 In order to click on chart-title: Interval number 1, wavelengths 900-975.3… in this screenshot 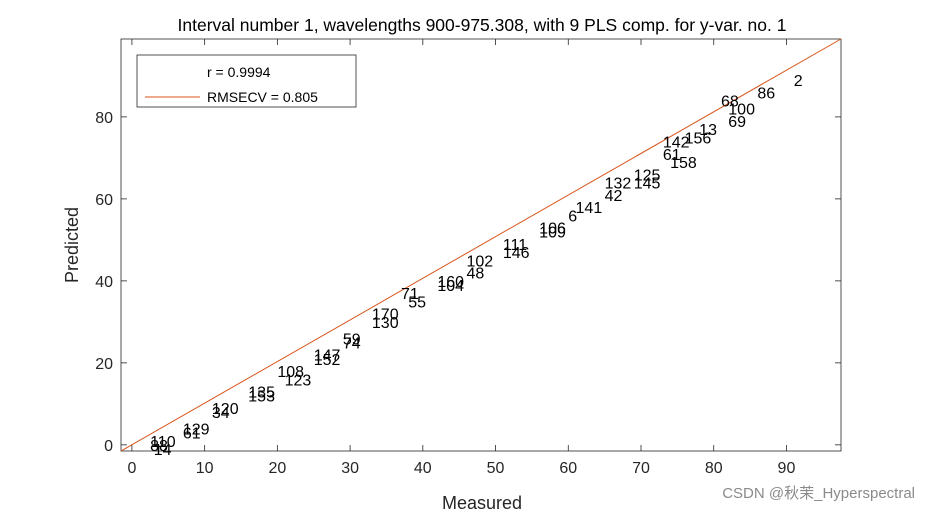, I will do `click(482, 25)`.